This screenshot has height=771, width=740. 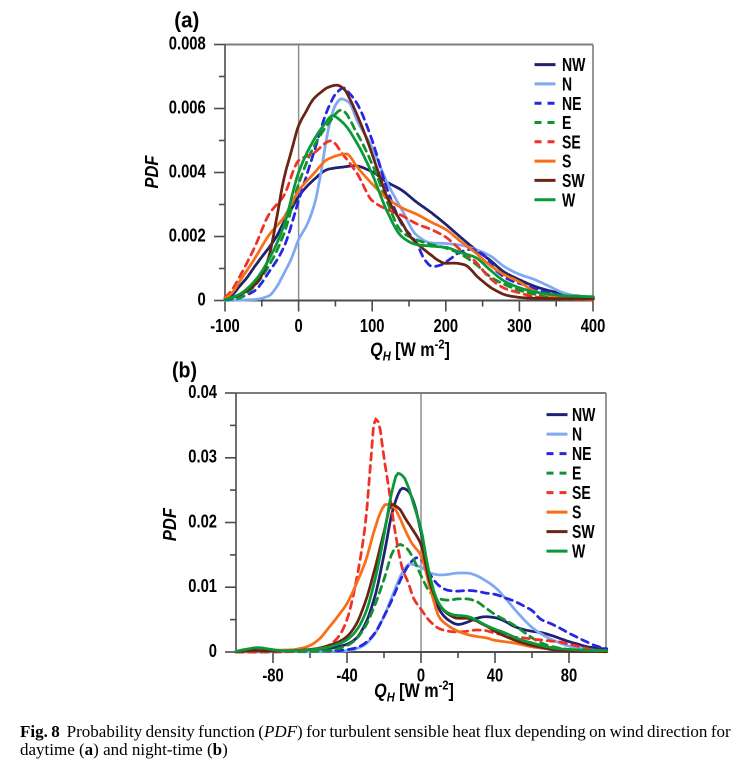 What do you see at coordinates (346, 676) in the screenshot?
I see `svg-text: -40` at bounding box center [346, 676].